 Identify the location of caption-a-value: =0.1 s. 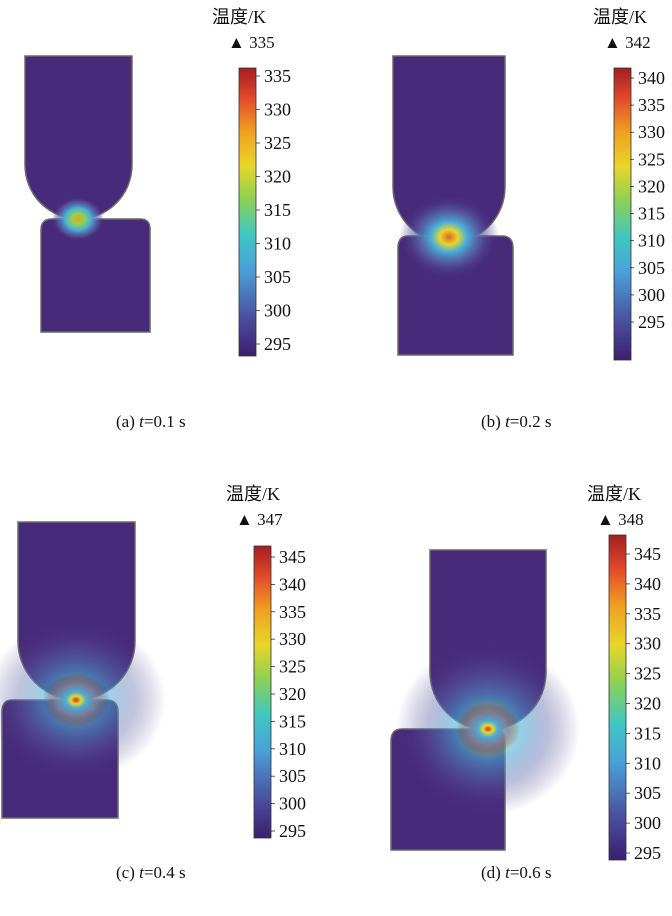
(164, 421).